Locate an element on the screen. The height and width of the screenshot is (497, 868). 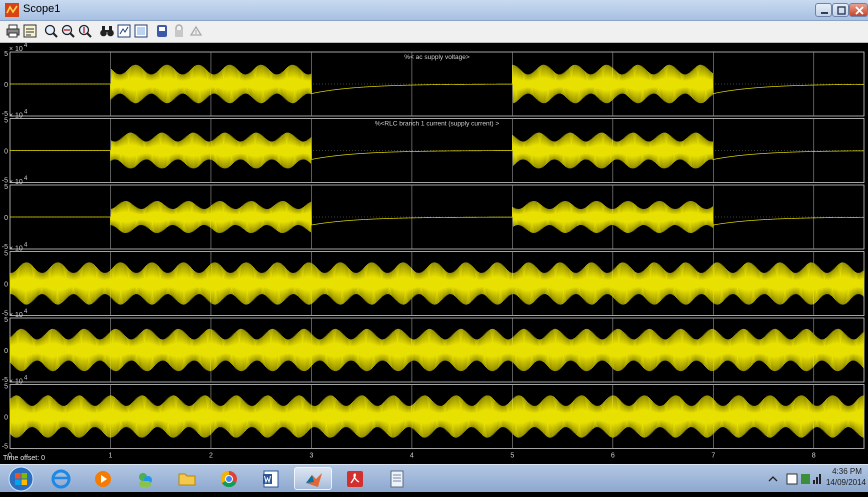
signal-selection-button is located at coordinates (196, 31).